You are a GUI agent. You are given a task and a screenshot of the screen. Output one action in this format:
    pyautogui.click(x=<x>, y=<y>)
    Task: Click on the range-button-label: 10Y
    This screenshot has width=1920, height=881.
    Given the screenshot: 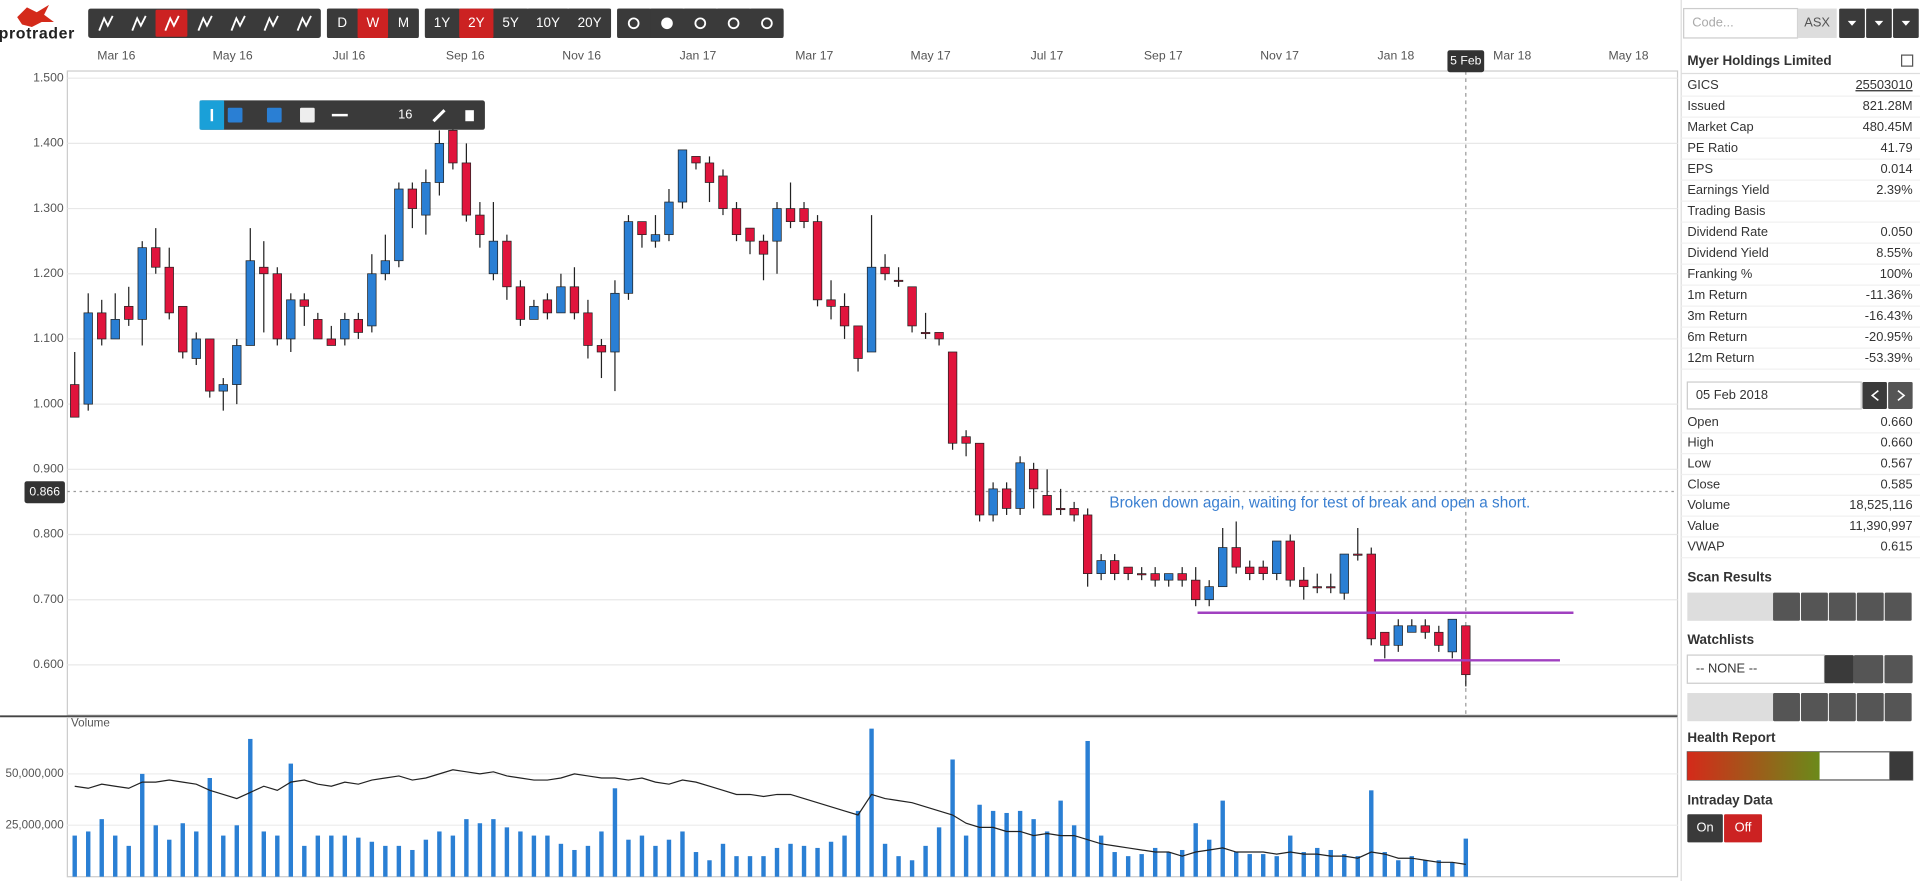 What is the action you would take?
    pyautogui.click(x=548, y=22)
    